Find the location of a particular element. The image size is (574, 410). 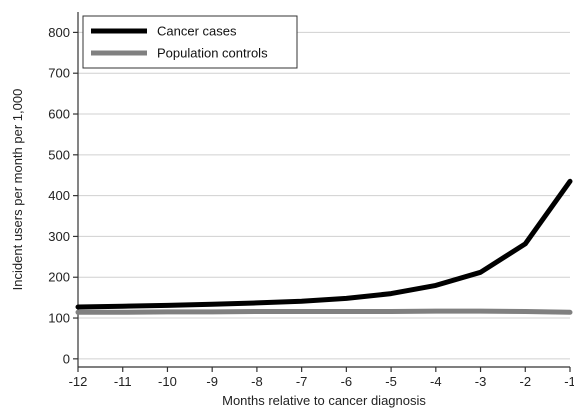

x-tick-label: -11 is located at coordinates (123, 381).